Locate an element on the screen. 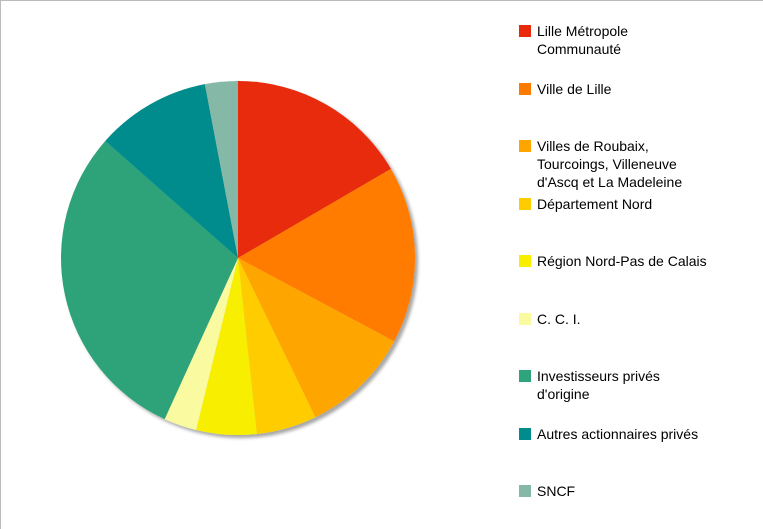 The height and width of the screenshot is (529, 763). legend-entry: Région Nord-Pas de Calais is located at coordinates (613, 261).